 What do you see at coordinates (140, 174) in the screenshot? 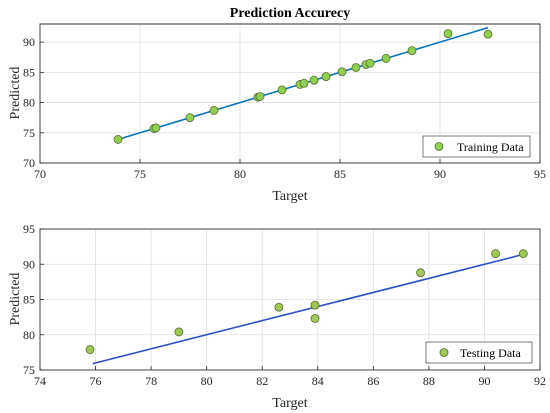
I see `training-x-tick-label: 75` at bounding box center [140, 174].